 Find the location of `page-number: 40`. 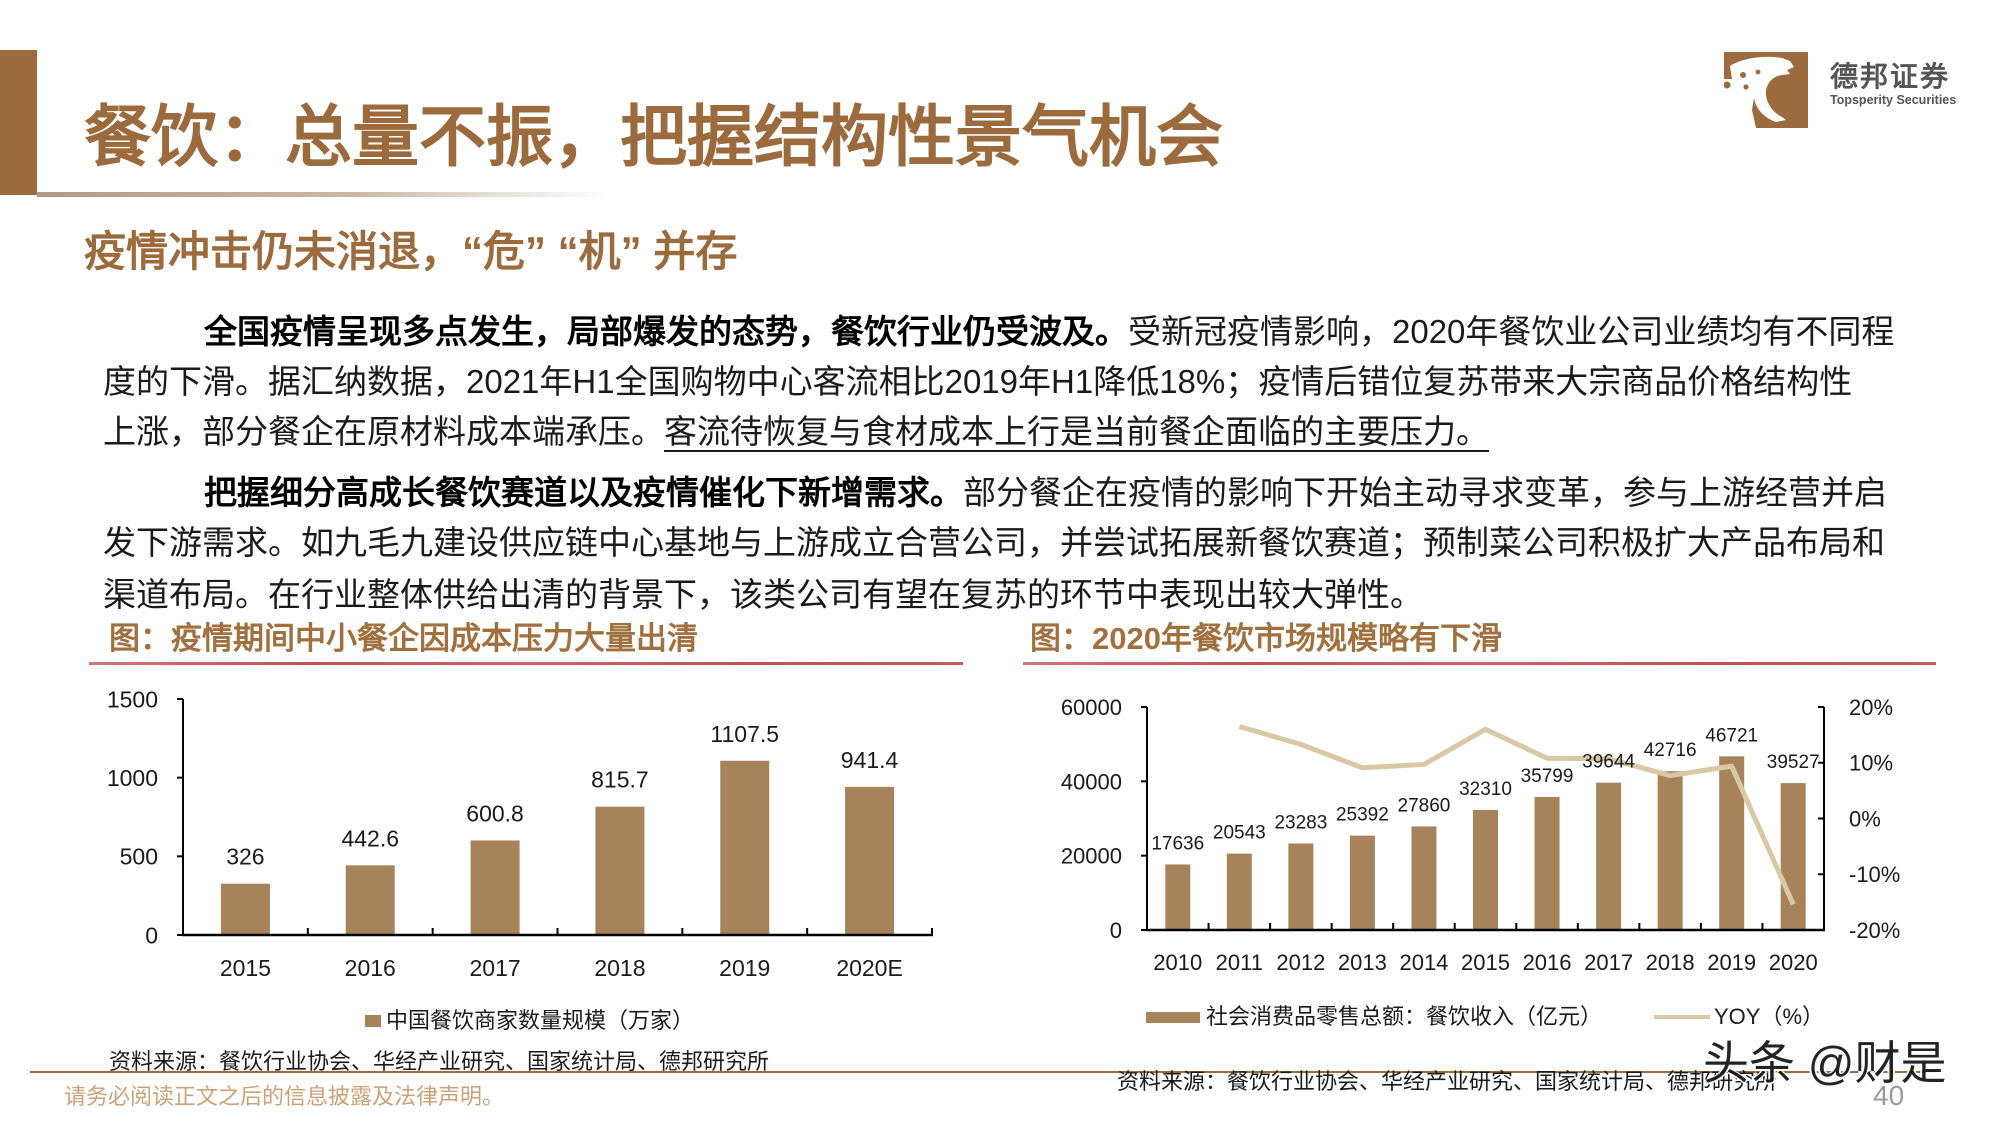

page-number: 40 is located at coordinates (1889, 1095).